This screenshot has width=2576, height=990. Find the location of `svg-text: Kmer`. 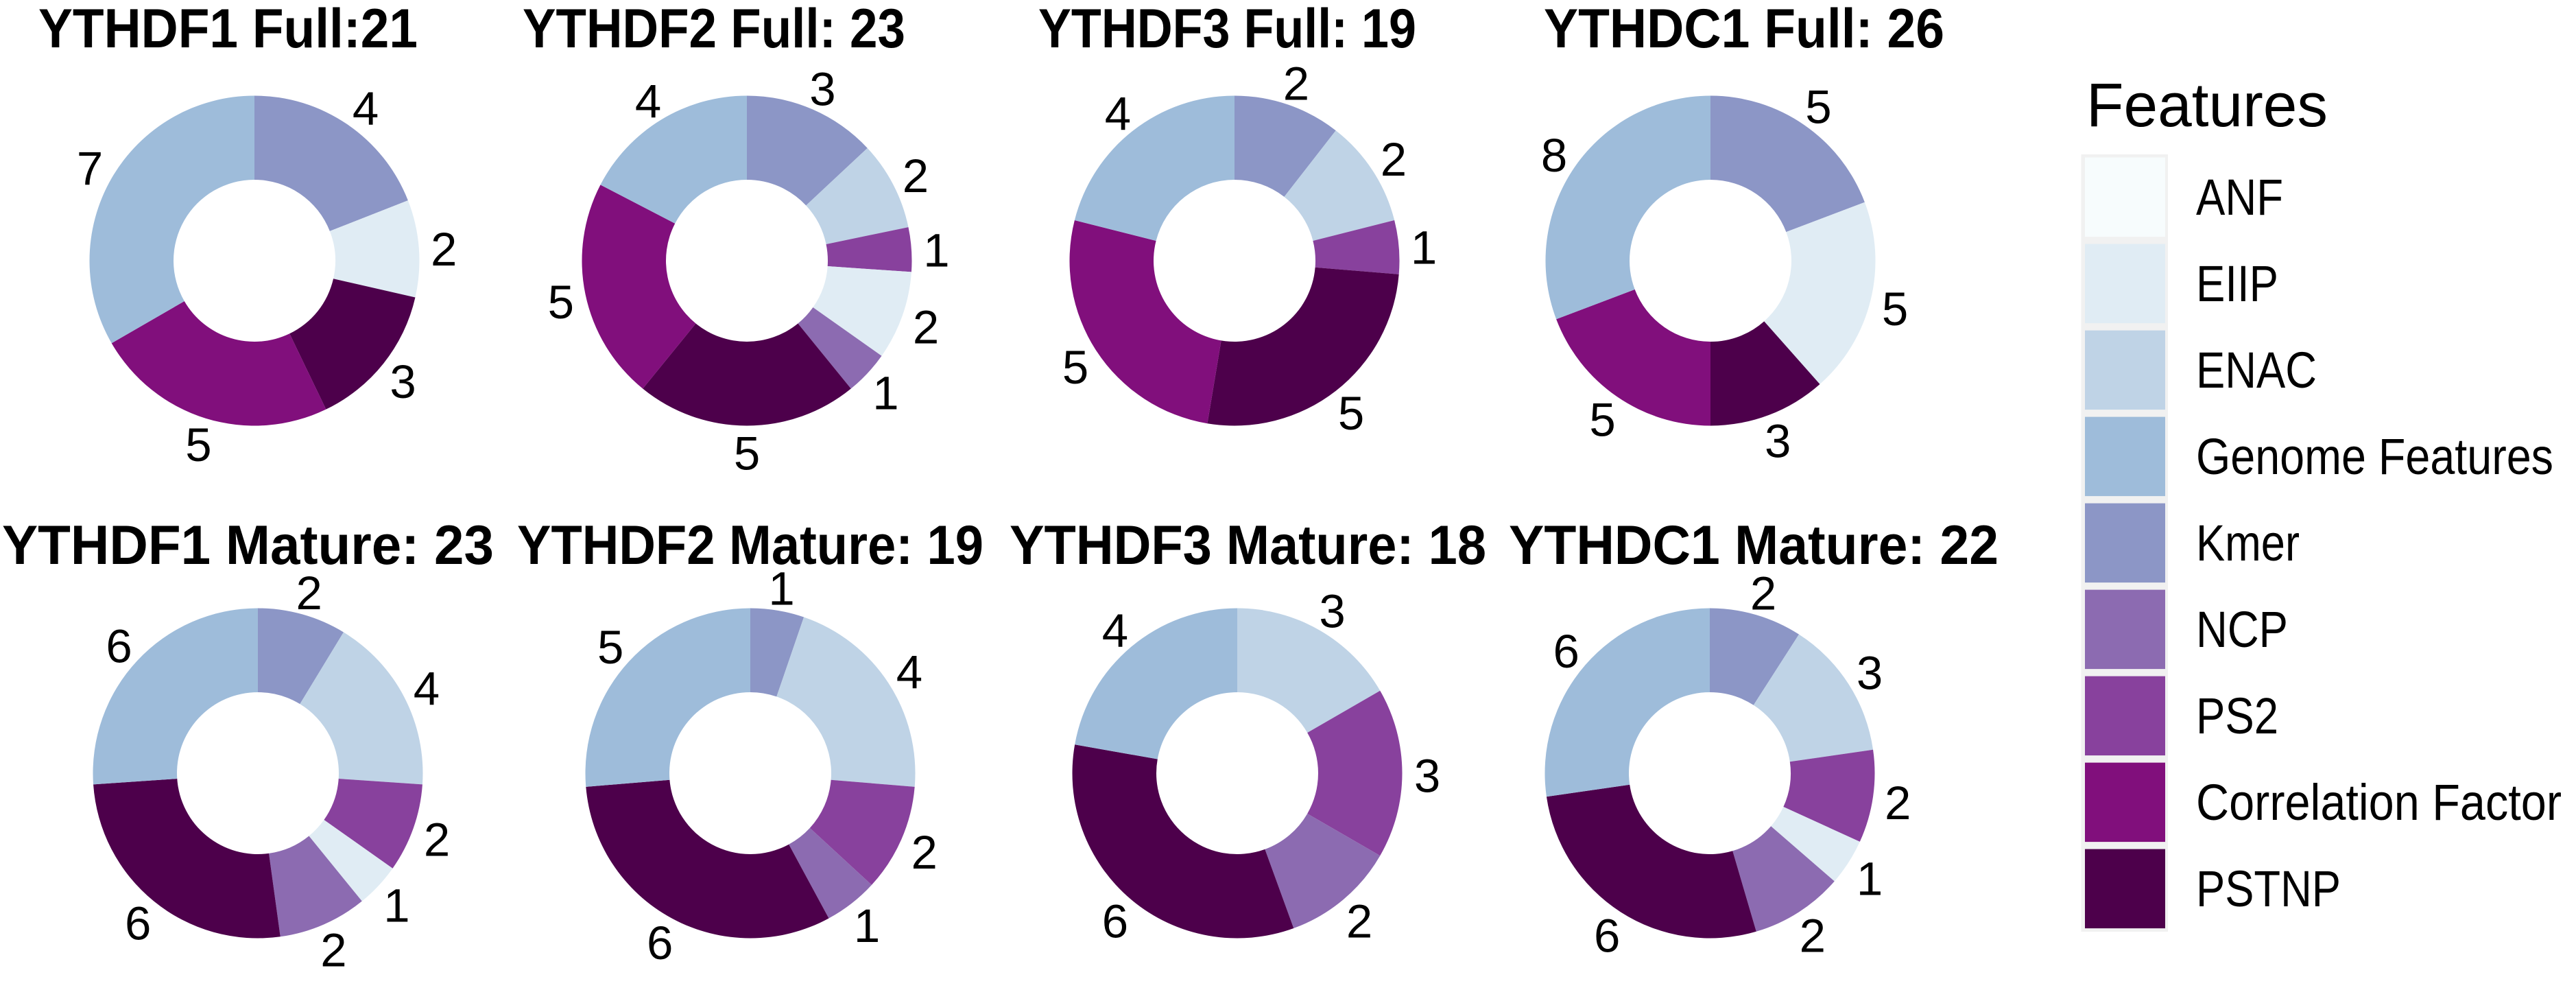

svg-text: Kmer is located at coordinates (2248, 543).